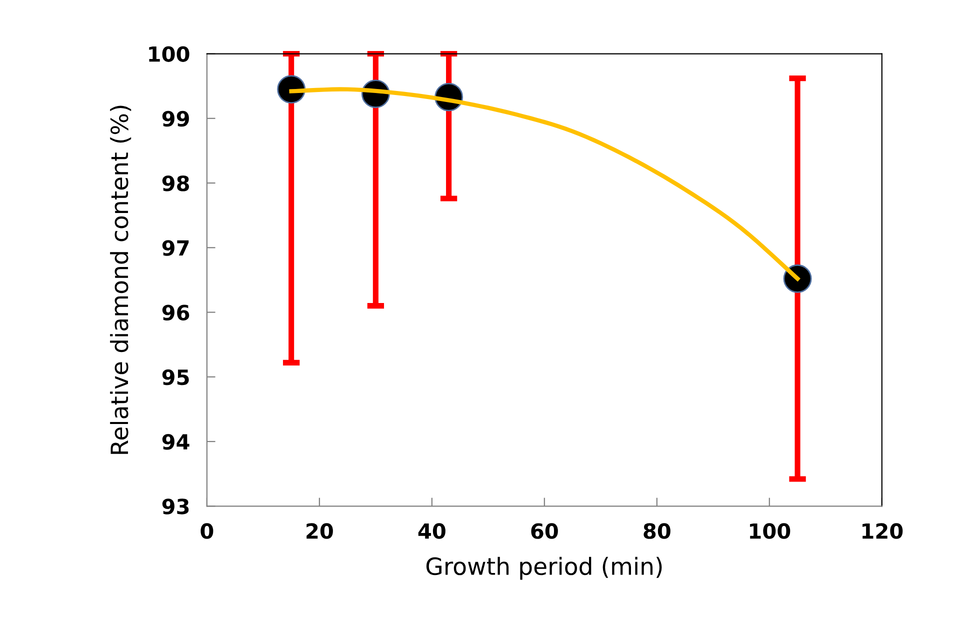 This screenshot has height=618, width=967. I want to click on y-tick-label: 93, so click(175, 506).